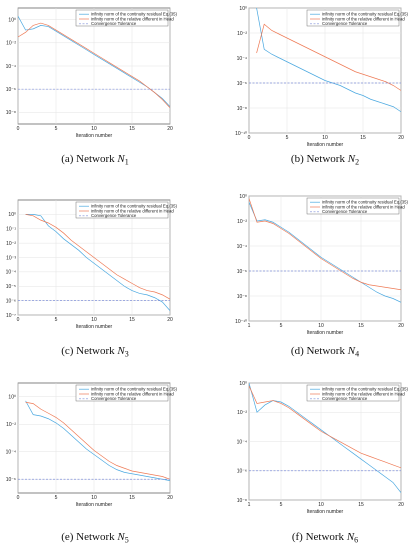 This screenshot has height=550, width=409. Describe the element at coordinates (11, 258) in the screenshot. I see `y-tick-label: 10⁻³` at that location.